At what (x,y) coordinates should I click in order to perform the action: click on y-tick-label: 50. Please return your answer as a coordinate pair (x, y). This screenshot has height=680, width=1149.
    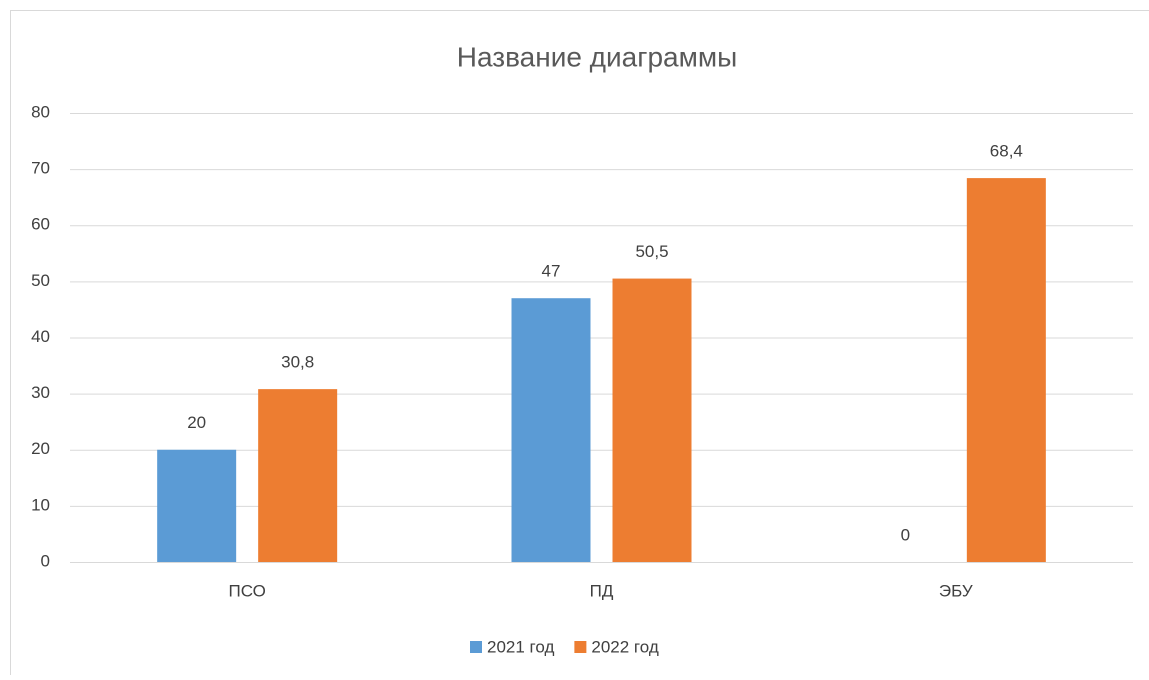
    Looking at the image, I should click on (40, 280).